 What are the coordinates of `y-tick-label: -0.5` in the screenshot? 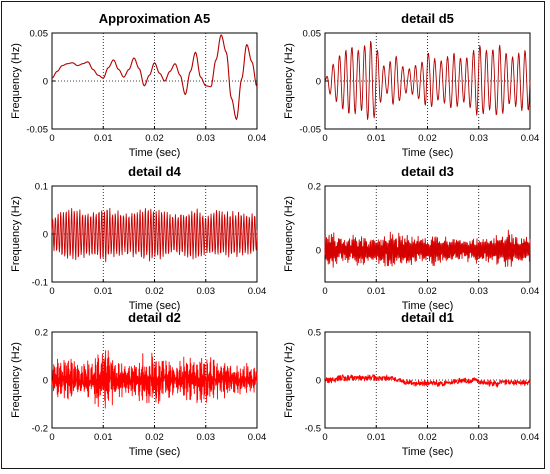 It's located at (313, 429).